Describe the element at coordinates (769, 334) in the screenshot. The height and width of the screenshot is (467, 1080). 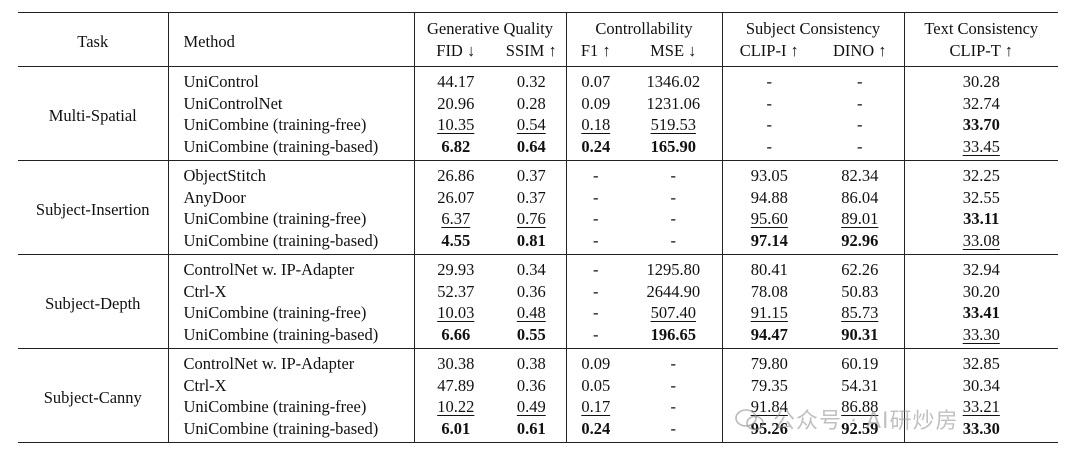
I see `cell-value: 94.47` at that location.